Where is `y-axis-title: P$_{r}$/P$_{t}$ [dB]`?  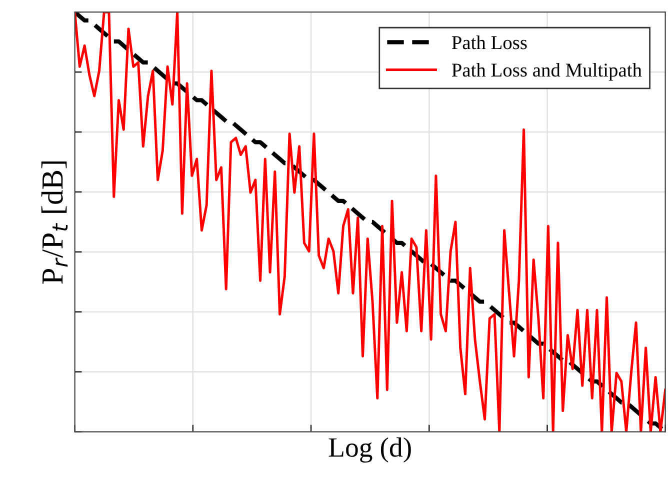 y-axis-title: P$_{r}$/P$_{t}$ [dB] is located at coordinates (54, 222).